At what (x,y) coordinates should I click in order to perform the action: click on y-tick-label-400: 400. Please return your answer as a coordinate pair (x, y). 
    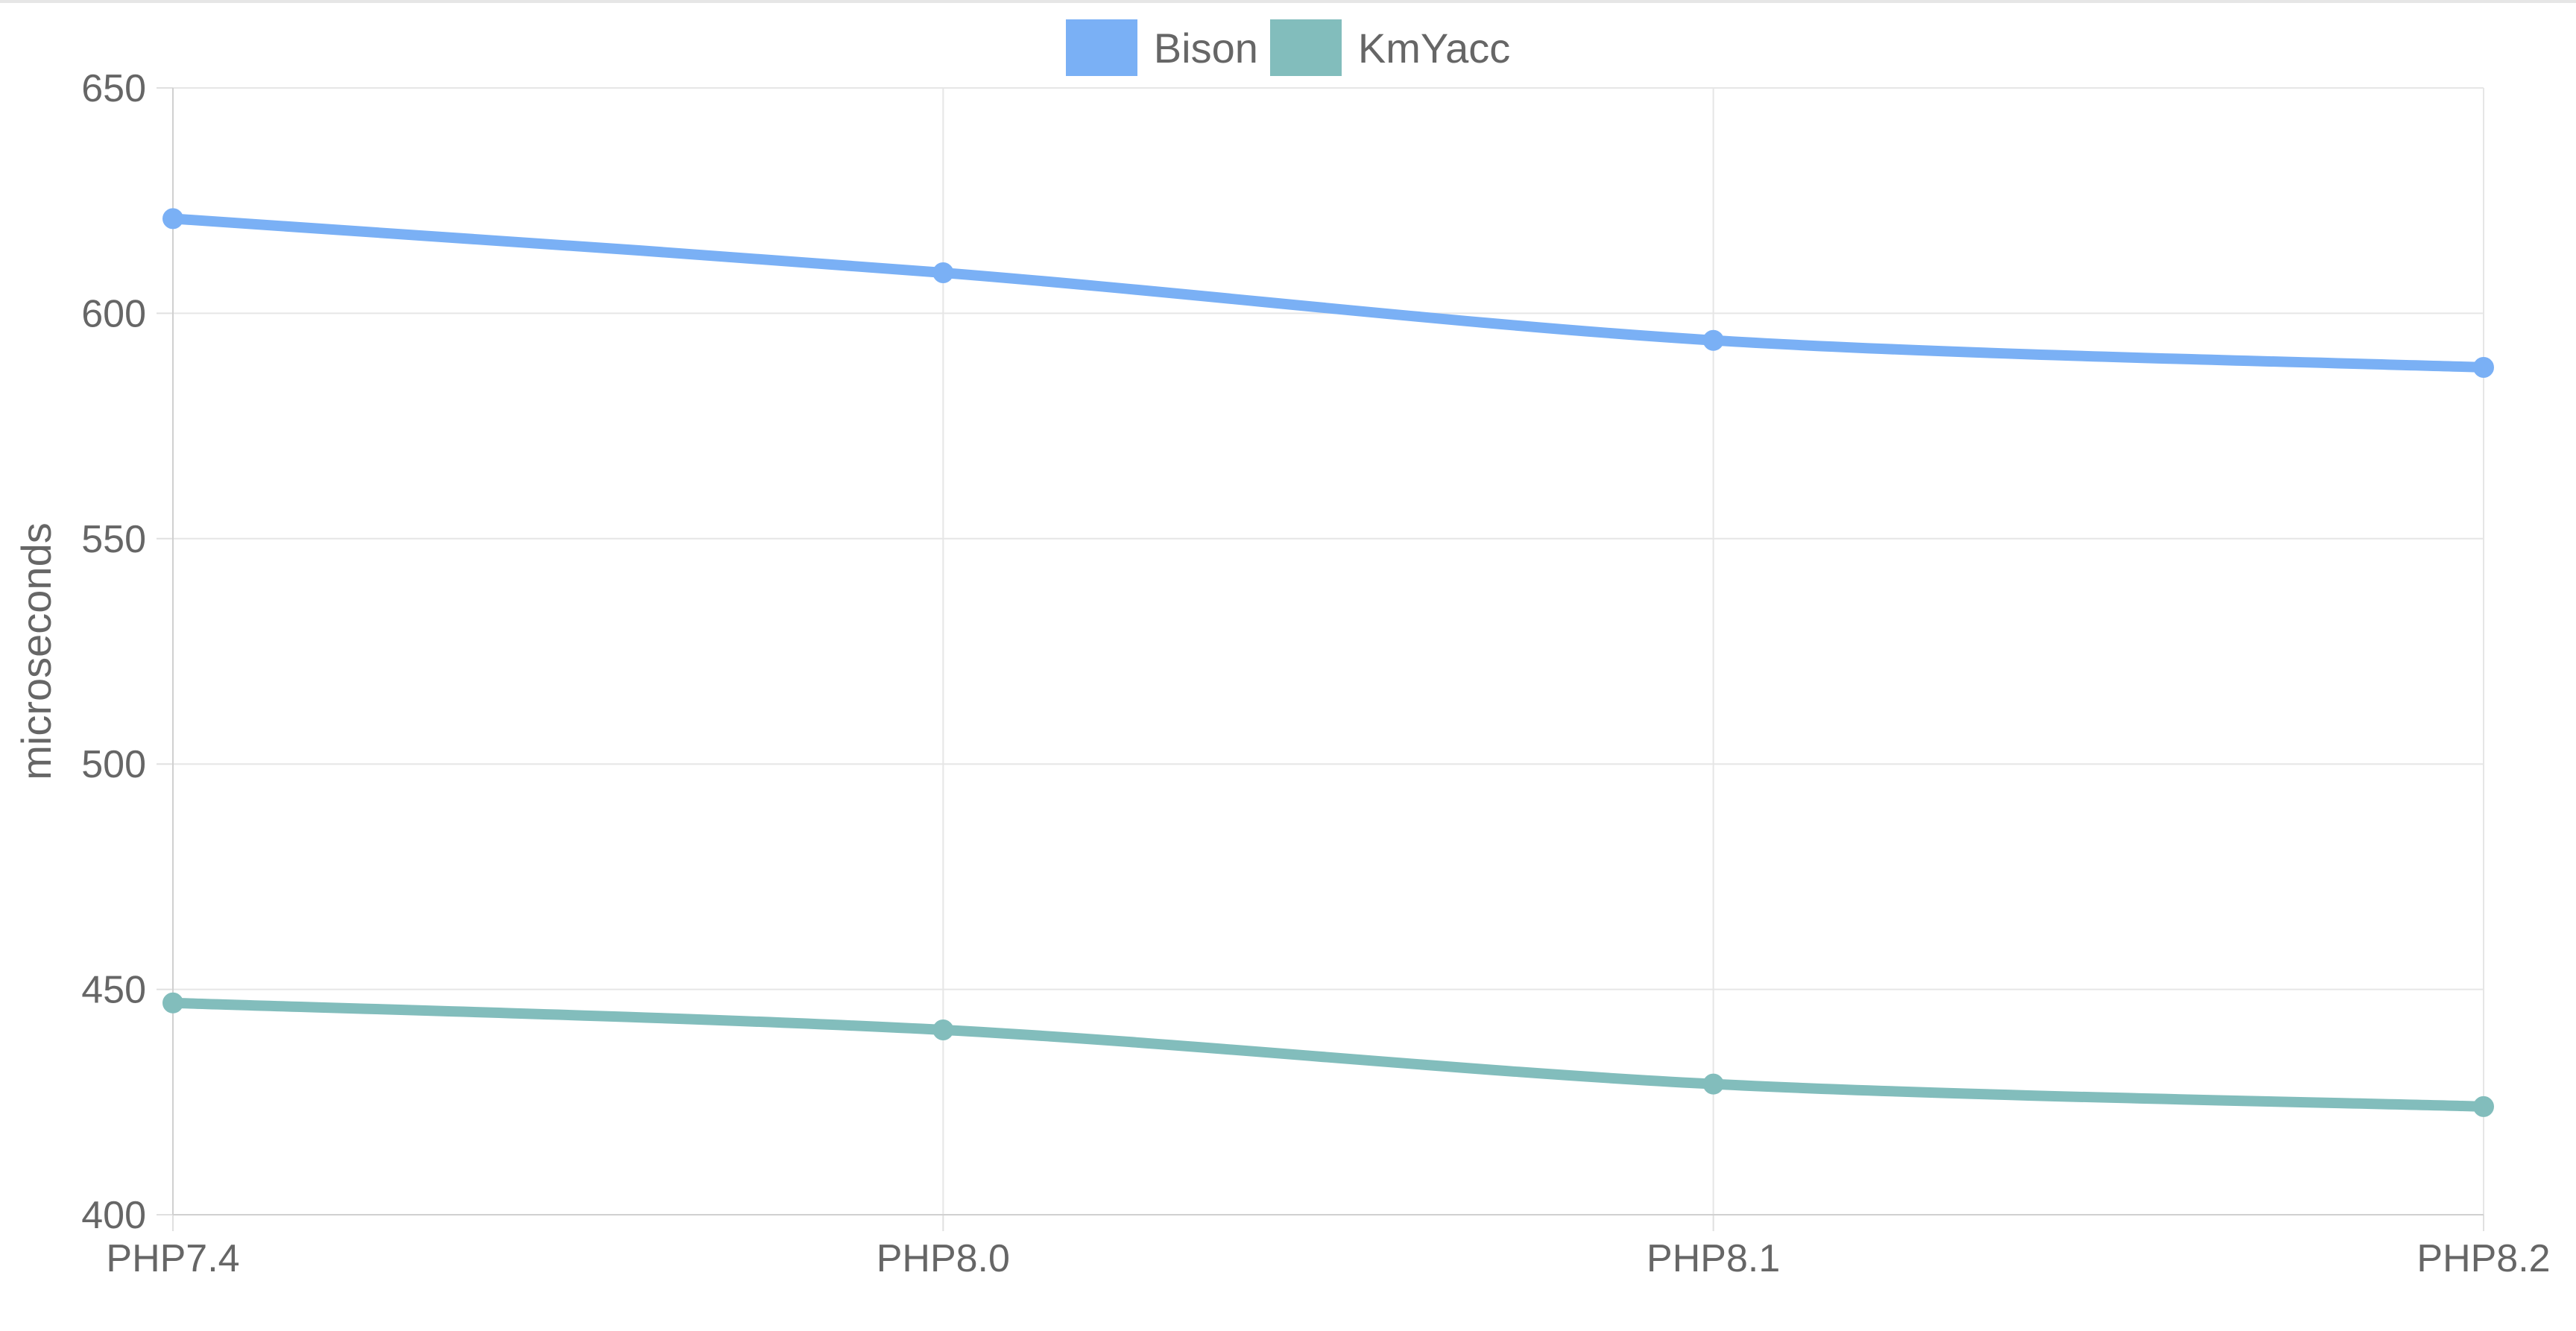
    Looking at the image, I should click on (114, 1215).